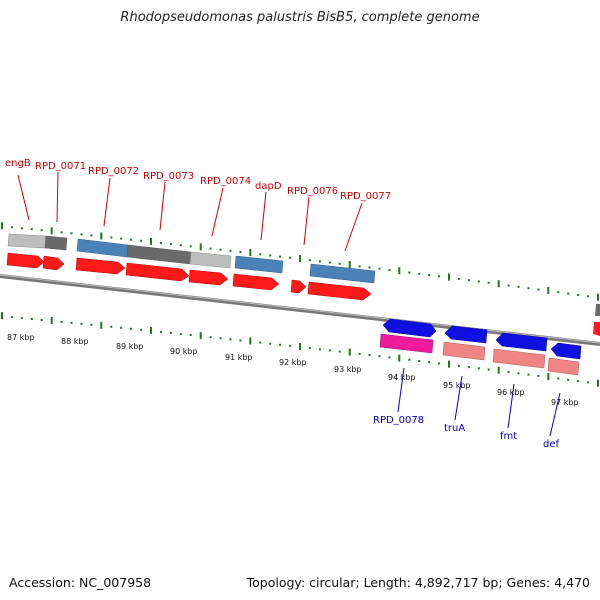  I want to click on kbp-label: 90 kbp, so click(184, 351).